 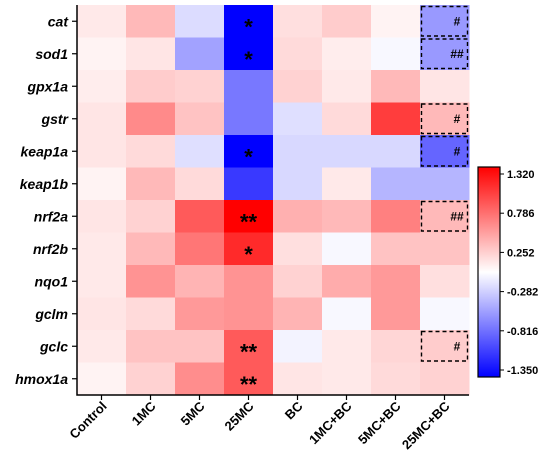 I want to click on heatmap-cell-gclm-1MC+BC, so click(x=347, y=314).